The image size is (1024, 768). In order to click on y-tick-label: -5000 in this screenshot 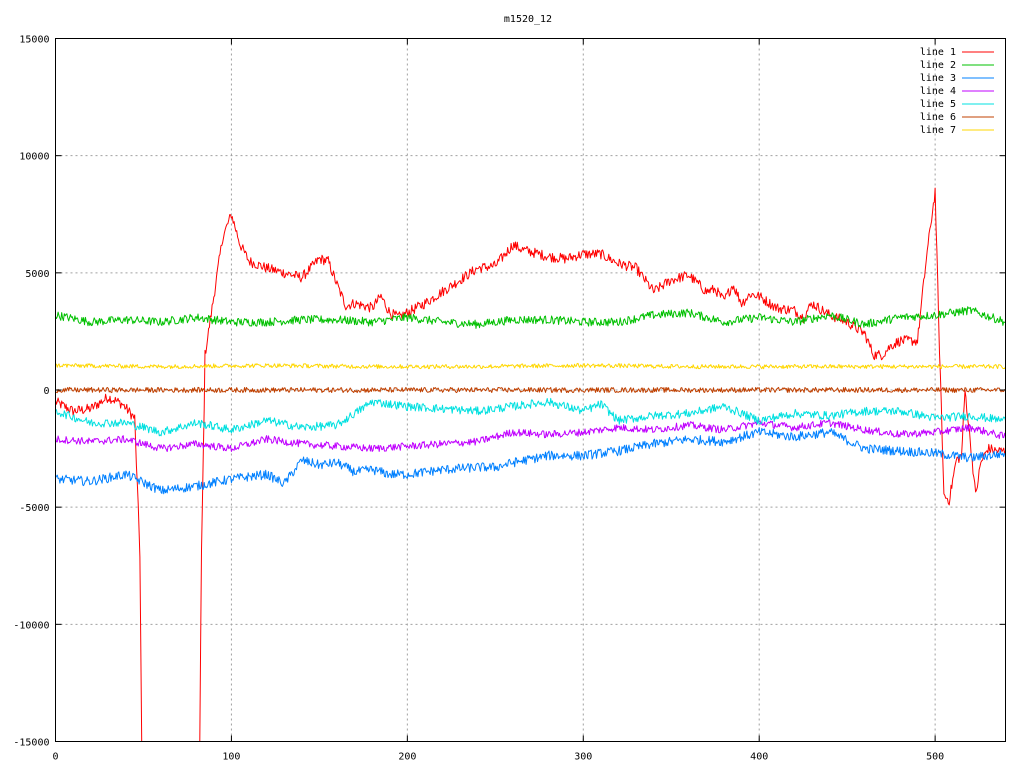, I will do `click(34, 508)`.